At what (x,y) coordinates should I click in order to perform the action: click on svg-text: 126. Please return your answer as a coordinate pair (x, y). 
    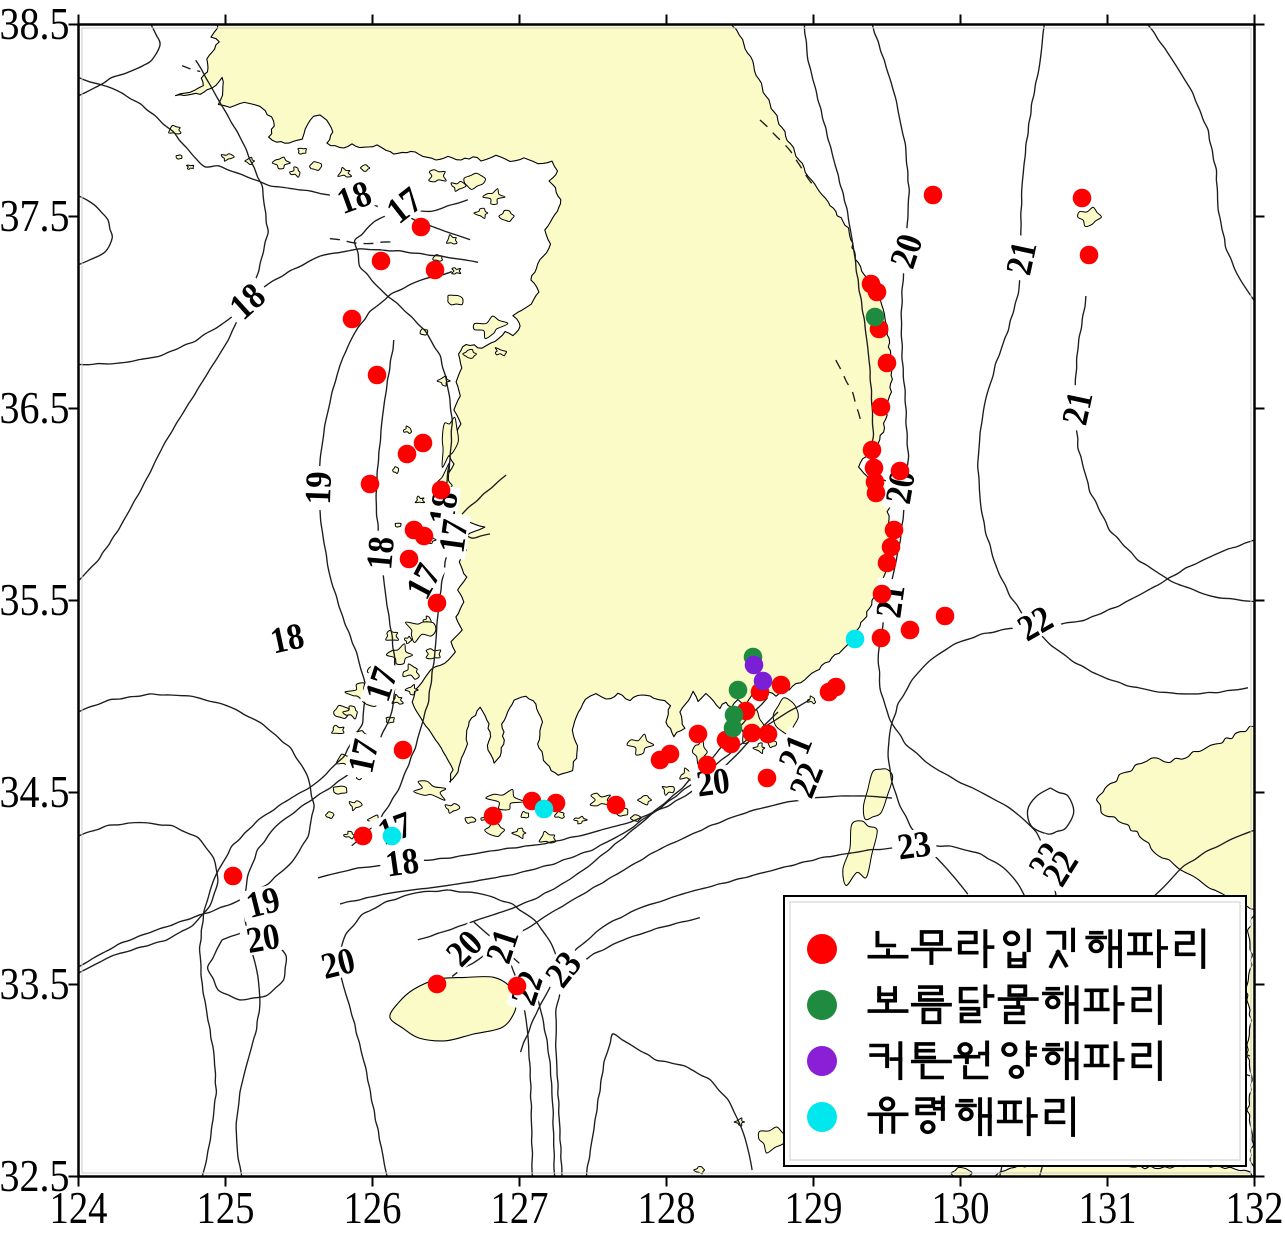
    Looking at the image, I should click on (373, 1207).